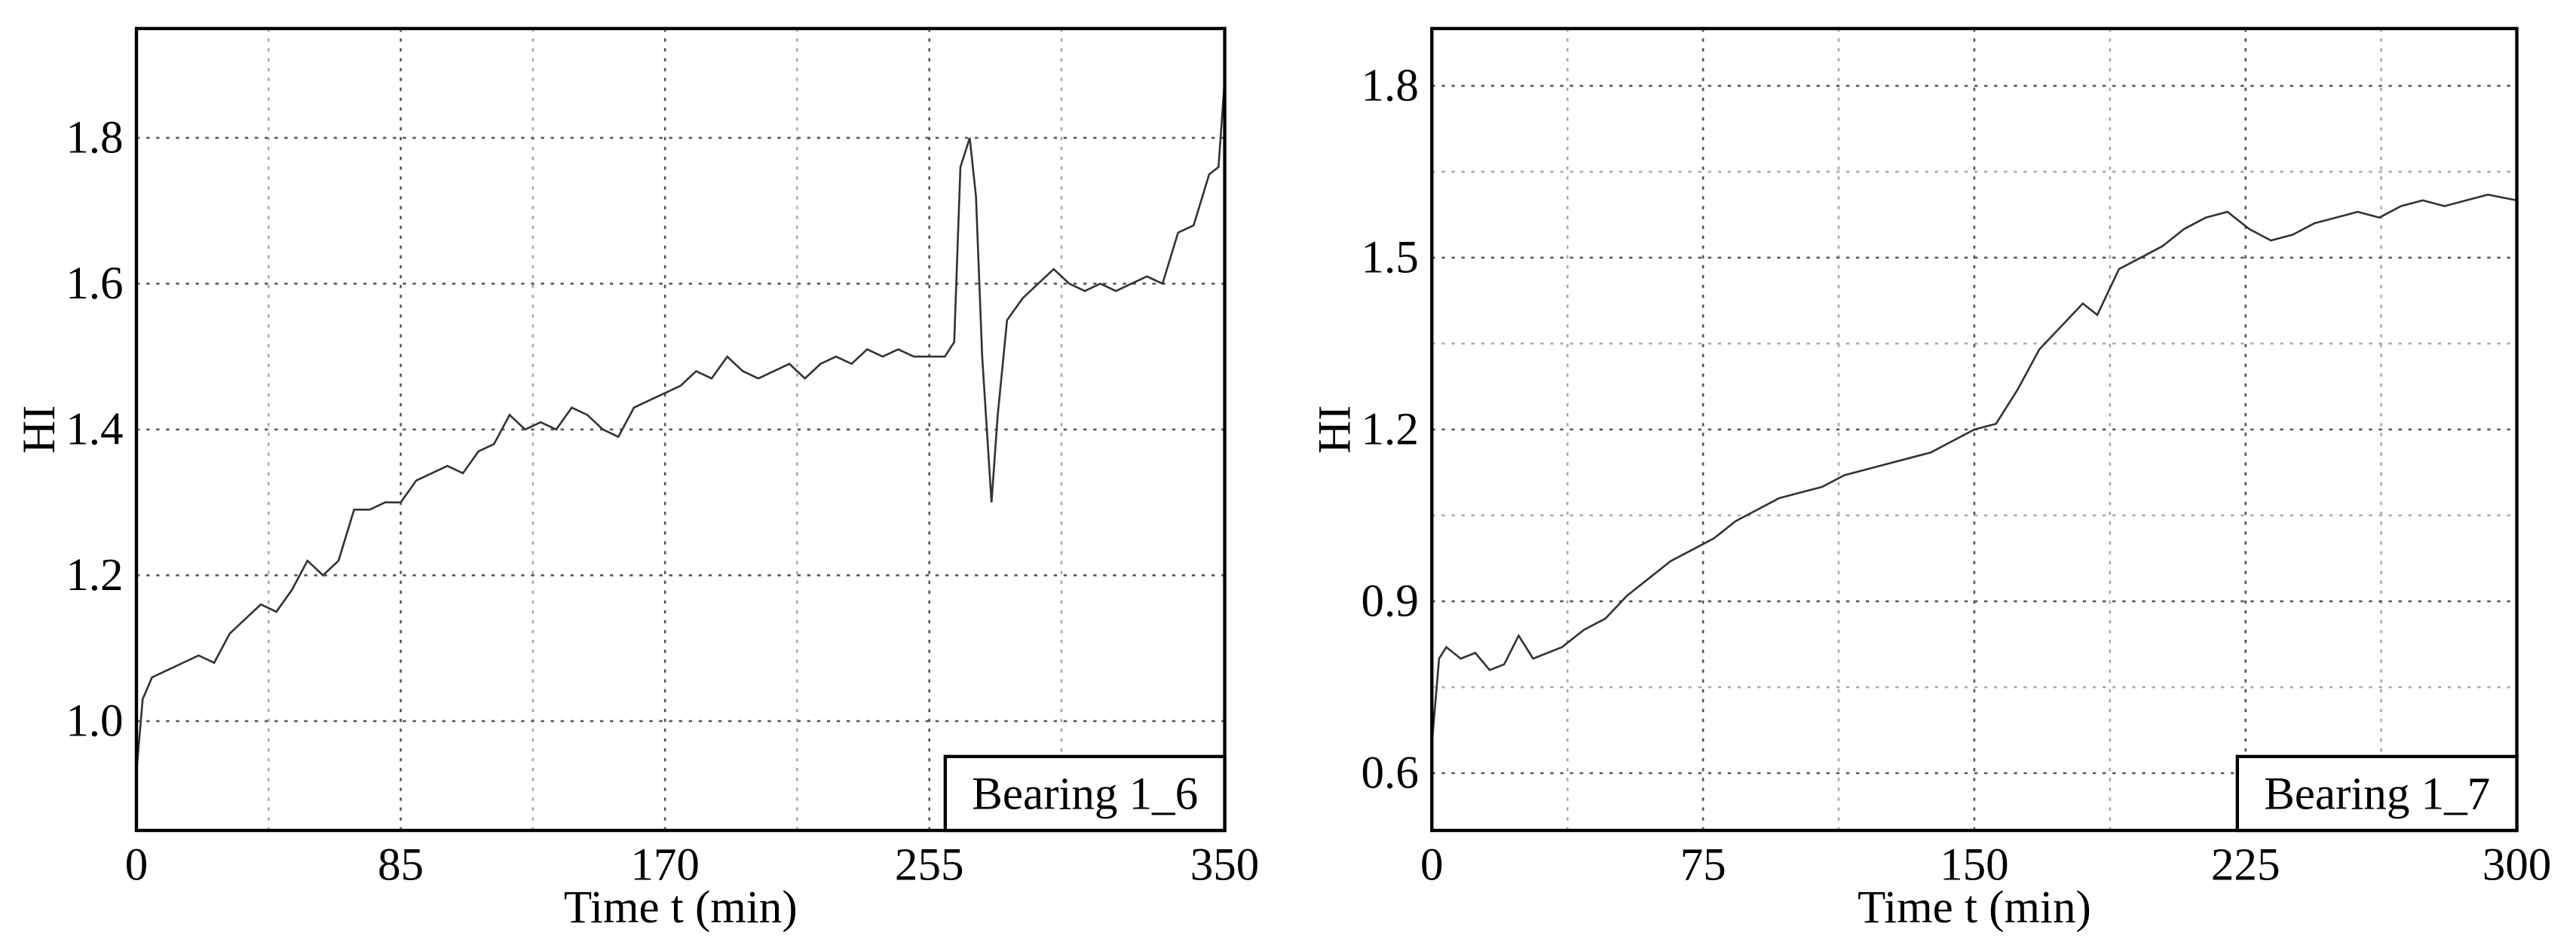  What do you see at coordinates (665, 864) in the screenshot?
I see `x-tick-label: 170` at bounding box center [665, 864].